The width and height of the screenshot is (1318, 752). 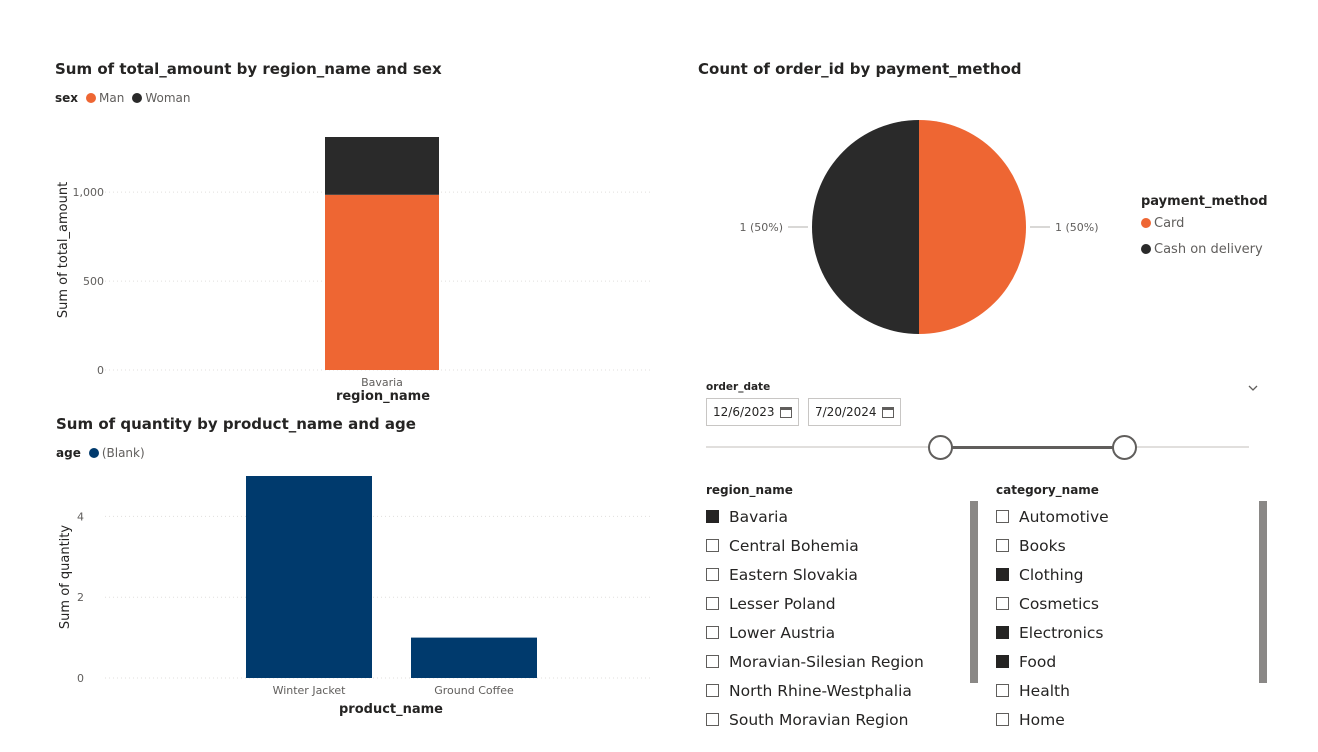 What do you see at coordinates (1169, 223) in the screenshot?
I see `legend-label-card: Card` at bounding box center [1169, 223].